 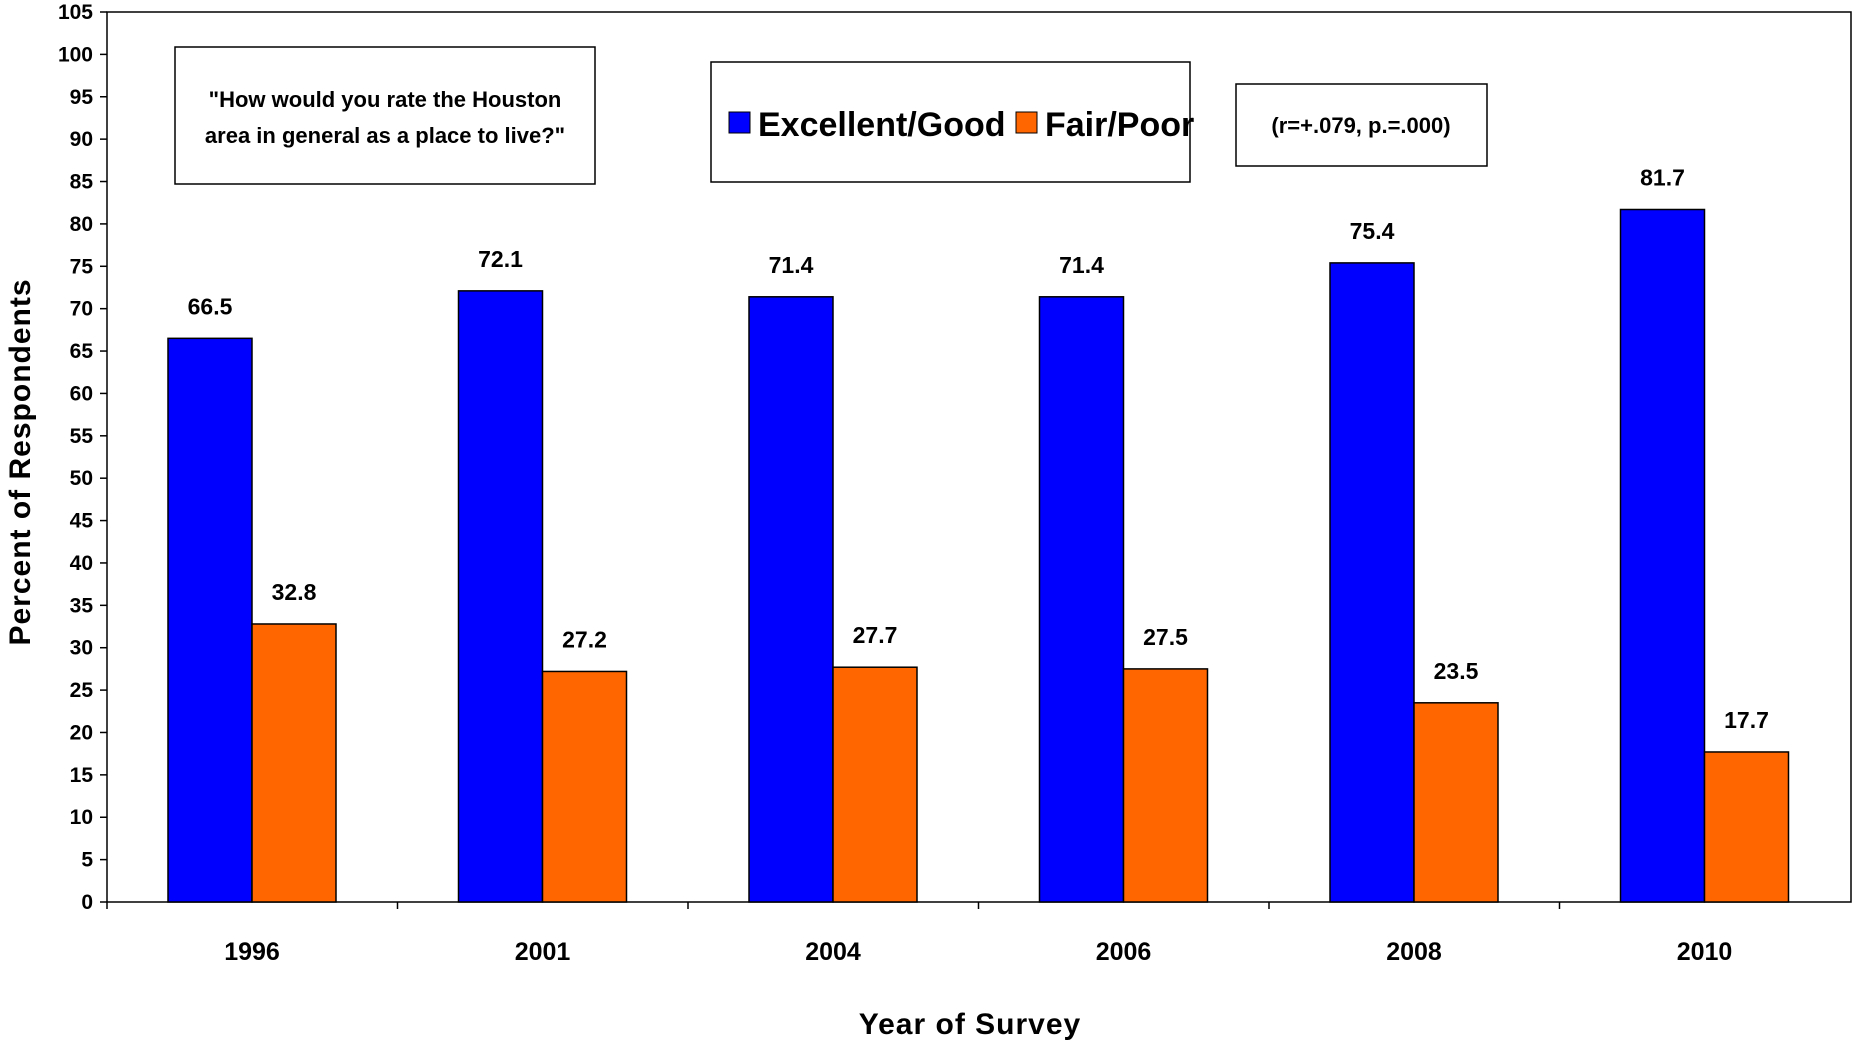 I want to click on y-tick-label: 60, so click(x=81, y=393).